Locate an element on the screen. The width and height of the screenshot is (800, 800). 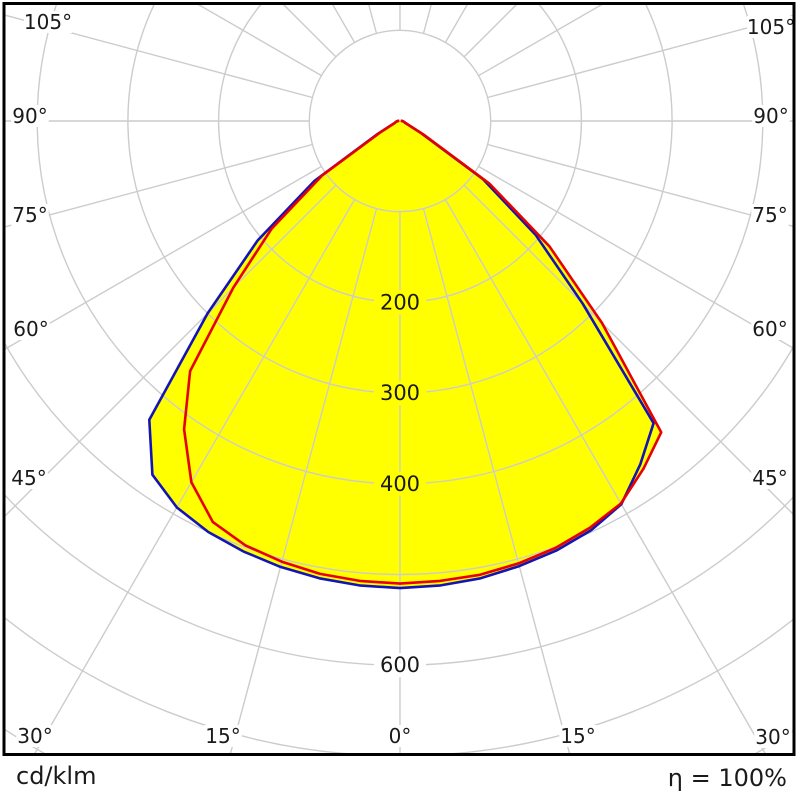
radial-tick-label: 200 is located at coordinates (400, 302).